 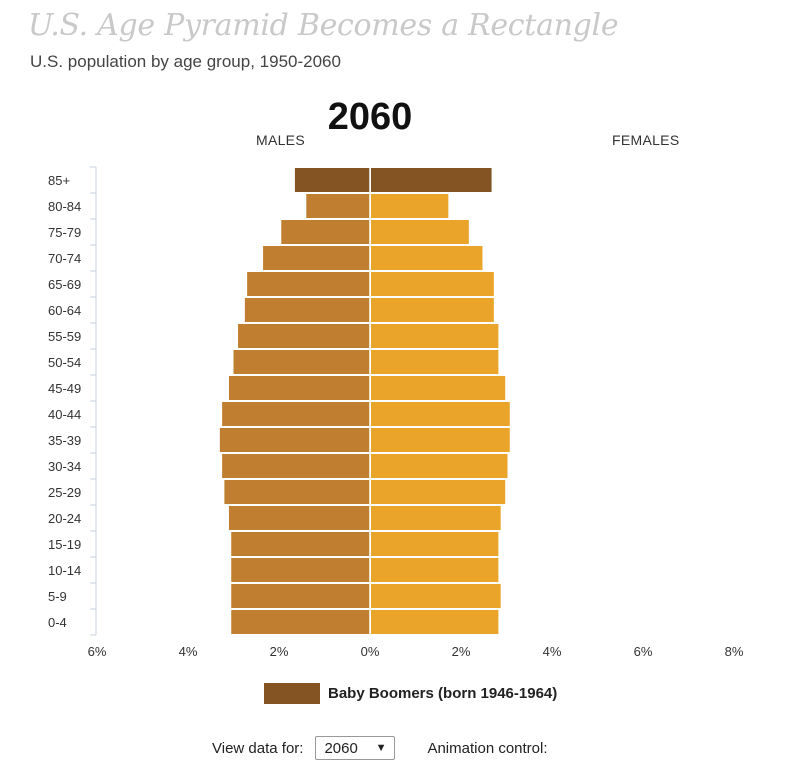 What do you see at coordinates (64, 310) in the screenshot?
I see `y-tick-label: 60-64` at bounding box center [64, 310].